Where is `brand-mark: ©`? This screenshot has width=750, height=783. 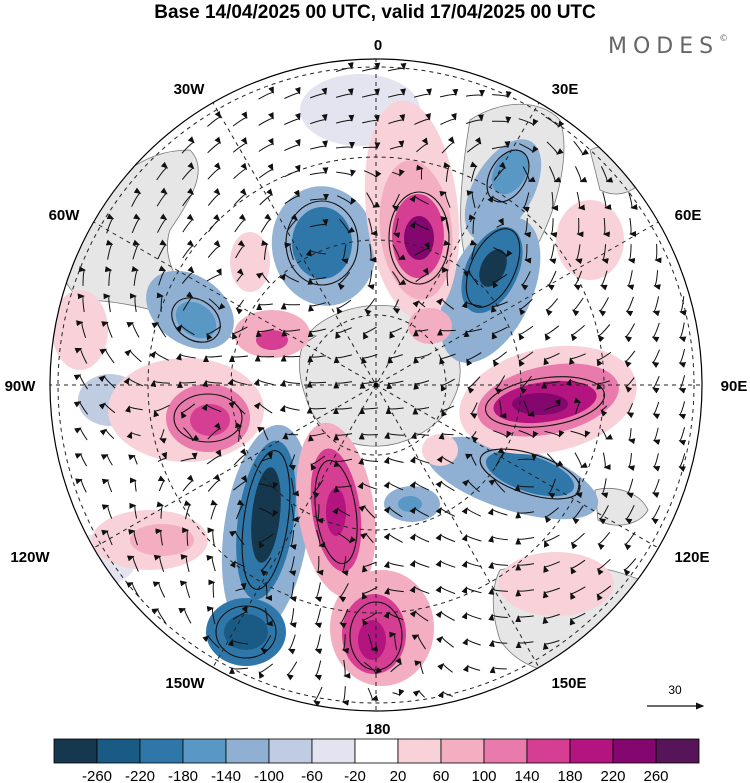
brand-mark: © is located at coordinates (724, 38).